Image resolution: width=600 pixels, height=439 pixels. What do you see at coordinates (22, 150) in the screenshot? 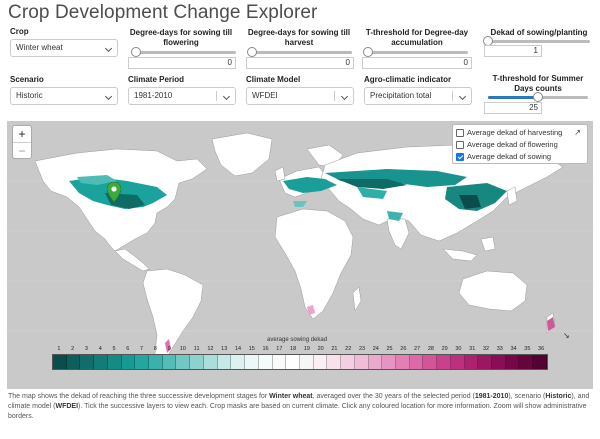
I see `zoom-out-button: −` at bounding box center [22, 150].